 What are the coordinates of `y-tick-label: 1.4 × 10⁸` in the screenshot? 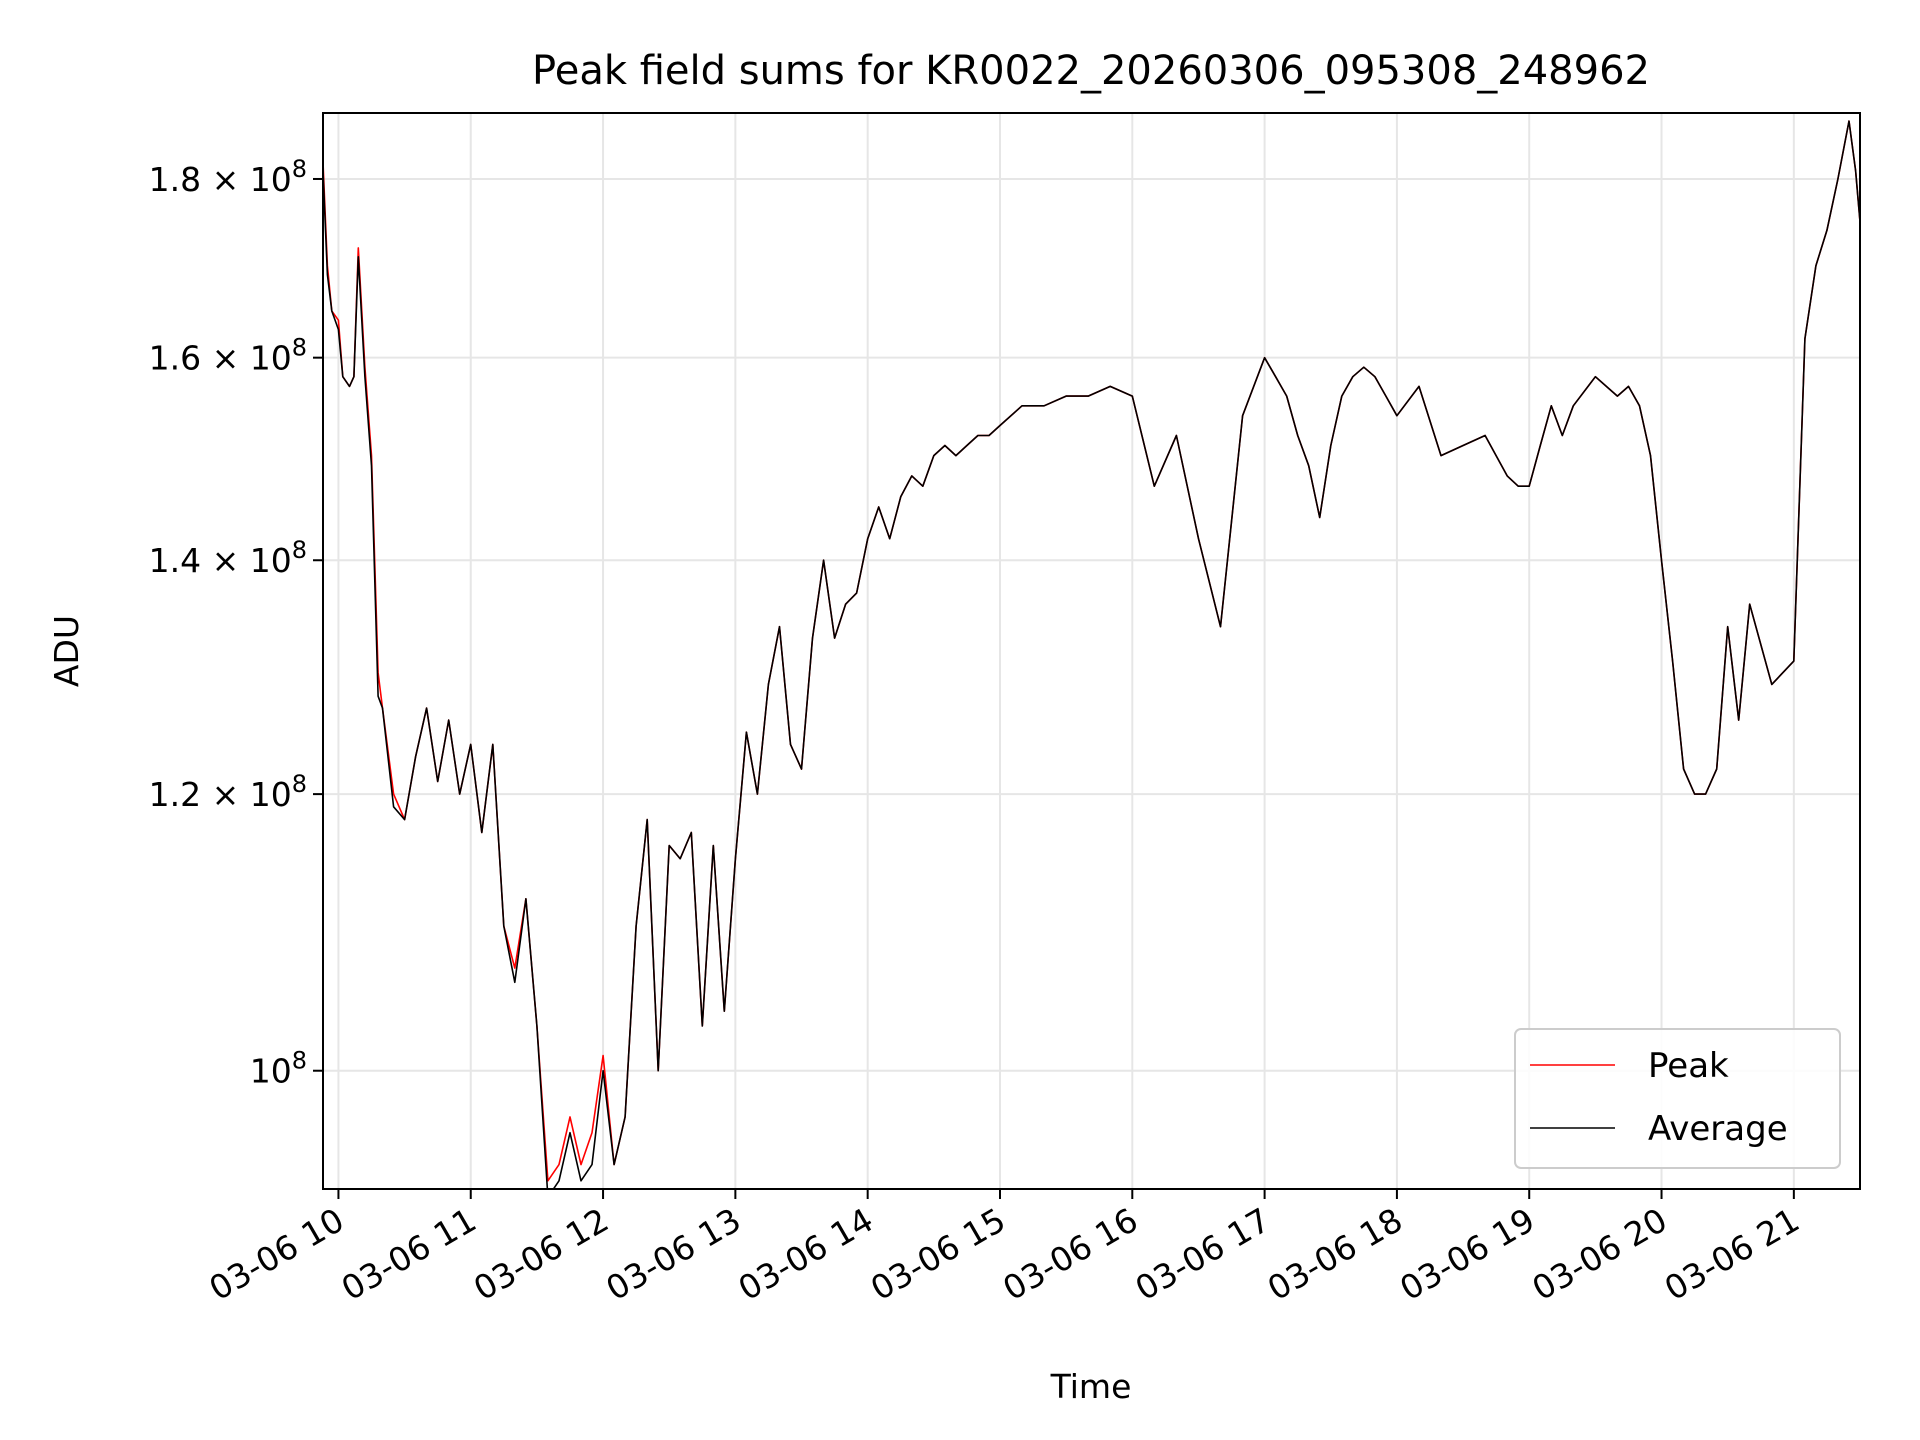 It's located at (228, 558).